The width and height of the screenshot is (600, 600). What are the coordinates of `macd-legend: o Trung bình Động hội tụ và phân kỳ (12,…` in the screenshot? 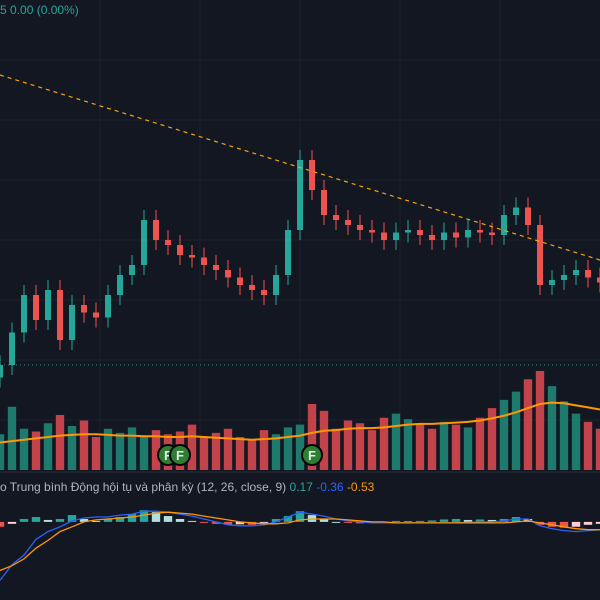 It's located at (187, 487).